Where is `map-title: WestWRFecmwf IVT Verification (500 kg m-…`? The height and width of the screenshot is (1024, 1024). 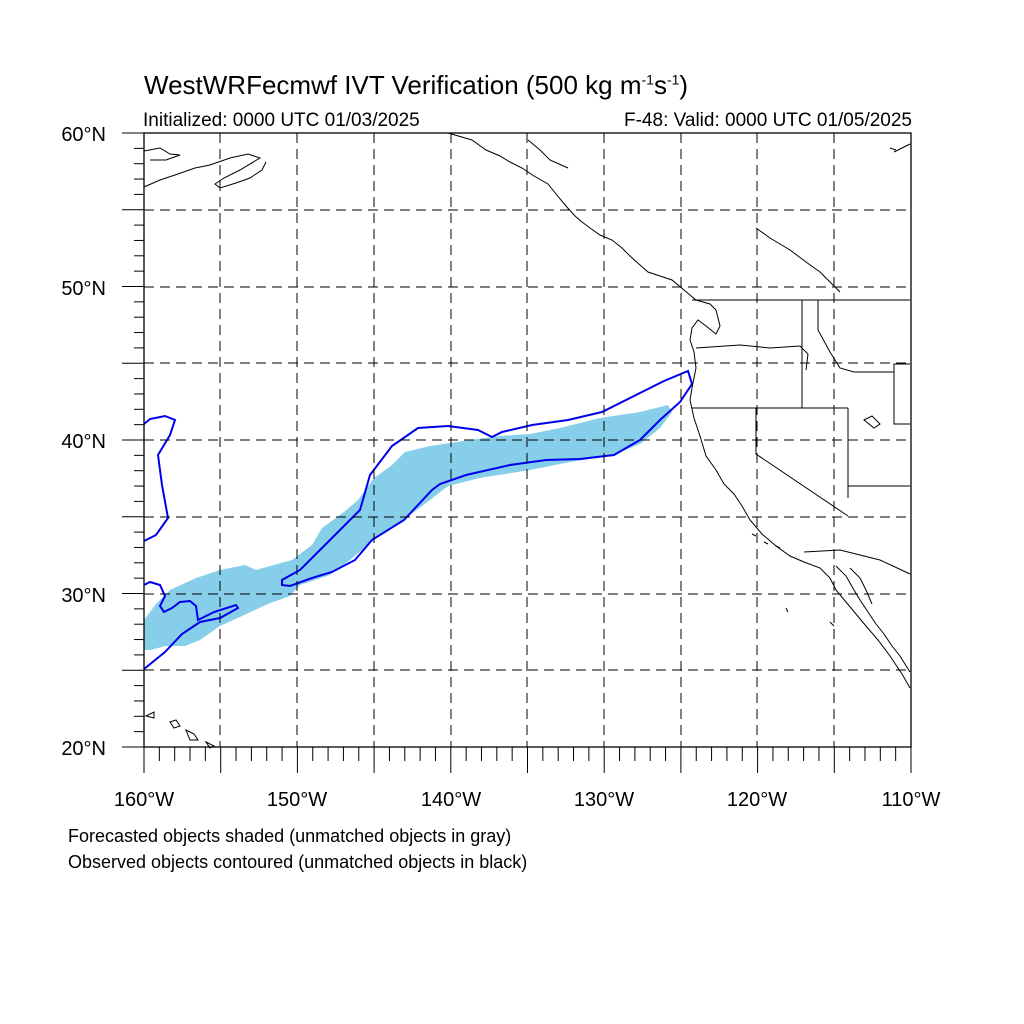 map-title: WestWRFecmwf IVT Verification (500 kg m-… is located at coordinates (416, 85).